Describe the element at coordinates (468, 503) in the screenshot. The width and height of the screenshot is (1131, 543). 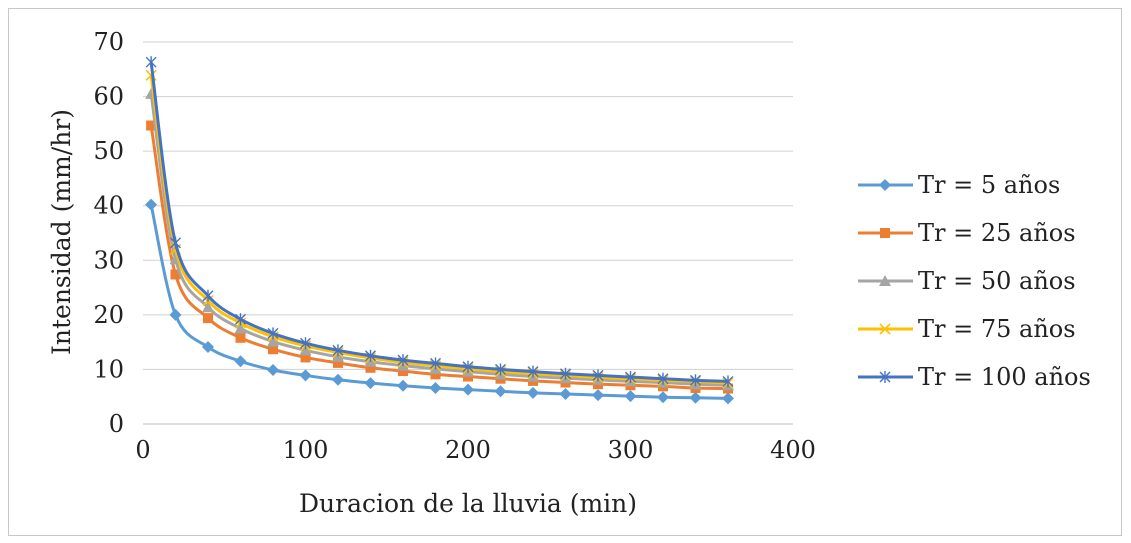
I see `x-axis-title: Duracion de la lluvia (min)` at that location.